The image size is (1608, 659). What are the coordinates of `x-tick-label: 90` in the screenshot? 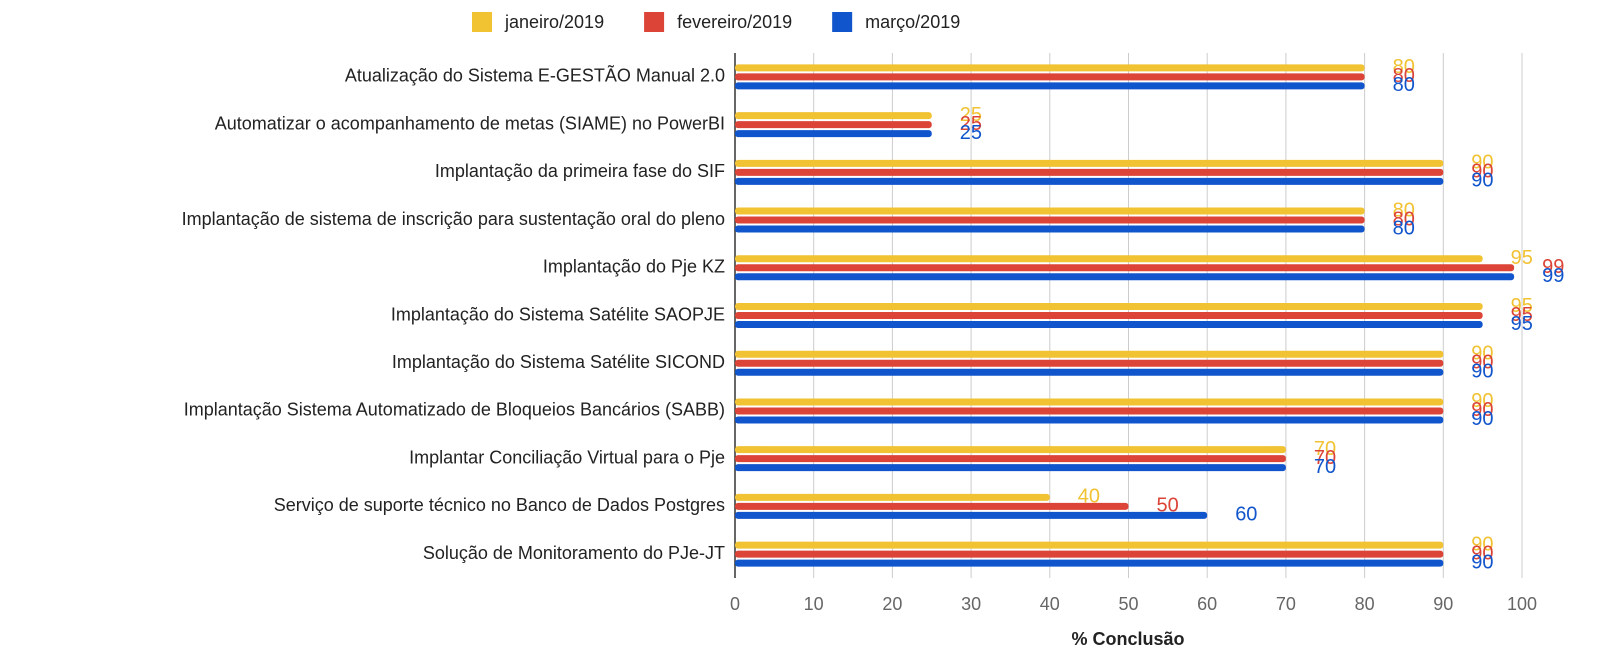 It's located at (1443, 604).